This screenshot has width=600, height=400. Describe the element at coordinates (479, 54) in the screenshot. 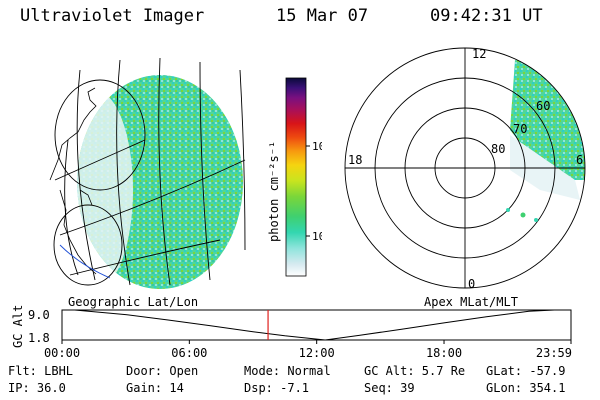

I see `mlt-label-12: 12` at that location.